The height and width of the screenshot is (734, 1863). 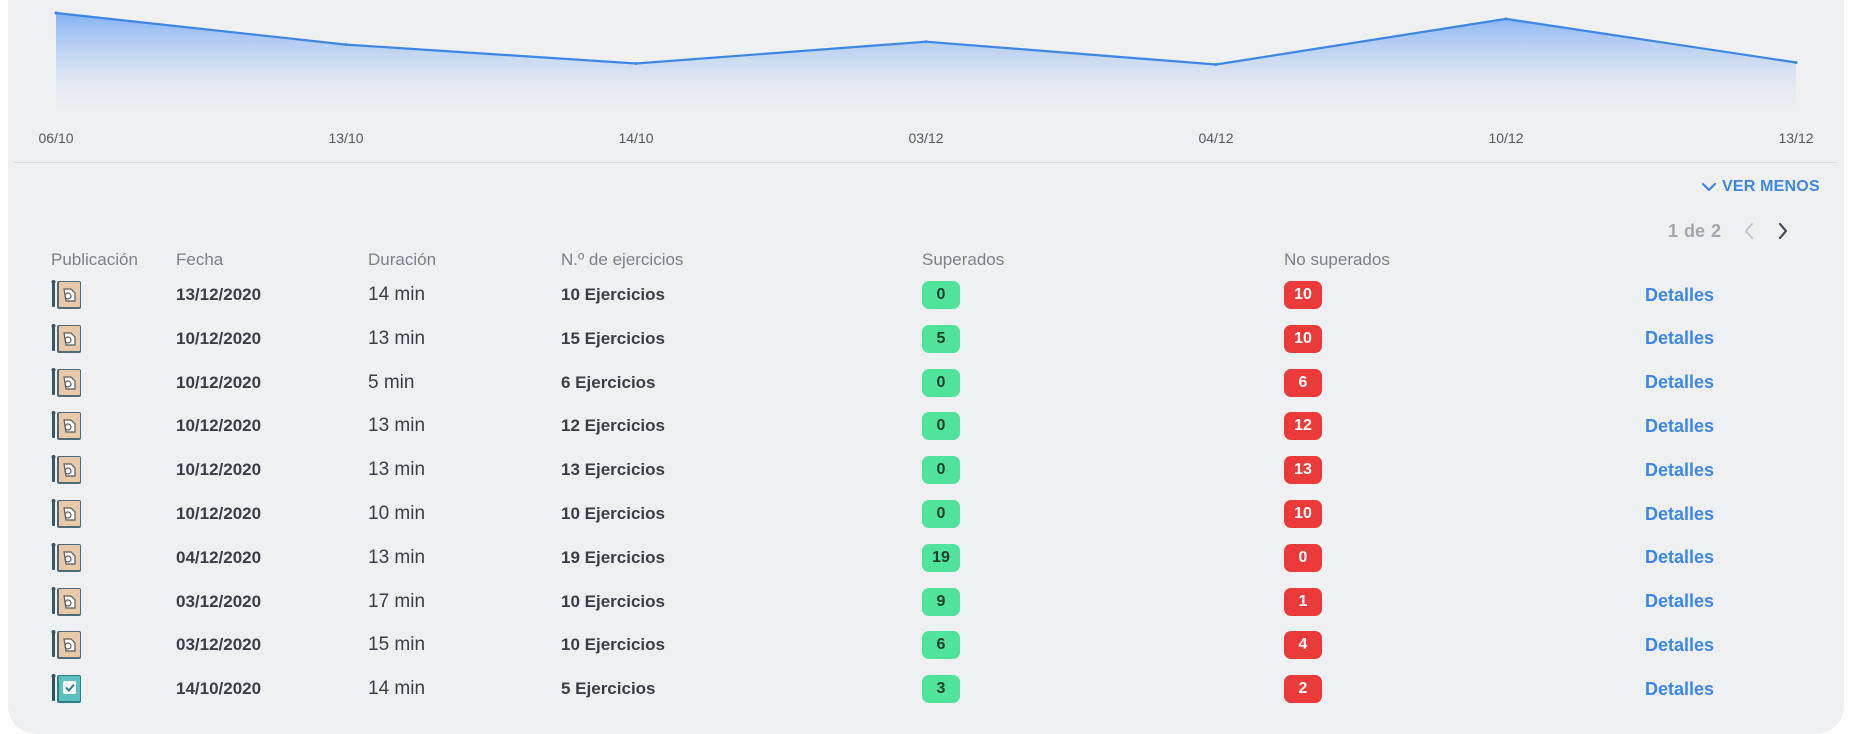 I want to click on failed-badge: 6, so click(x=1303, y=382).